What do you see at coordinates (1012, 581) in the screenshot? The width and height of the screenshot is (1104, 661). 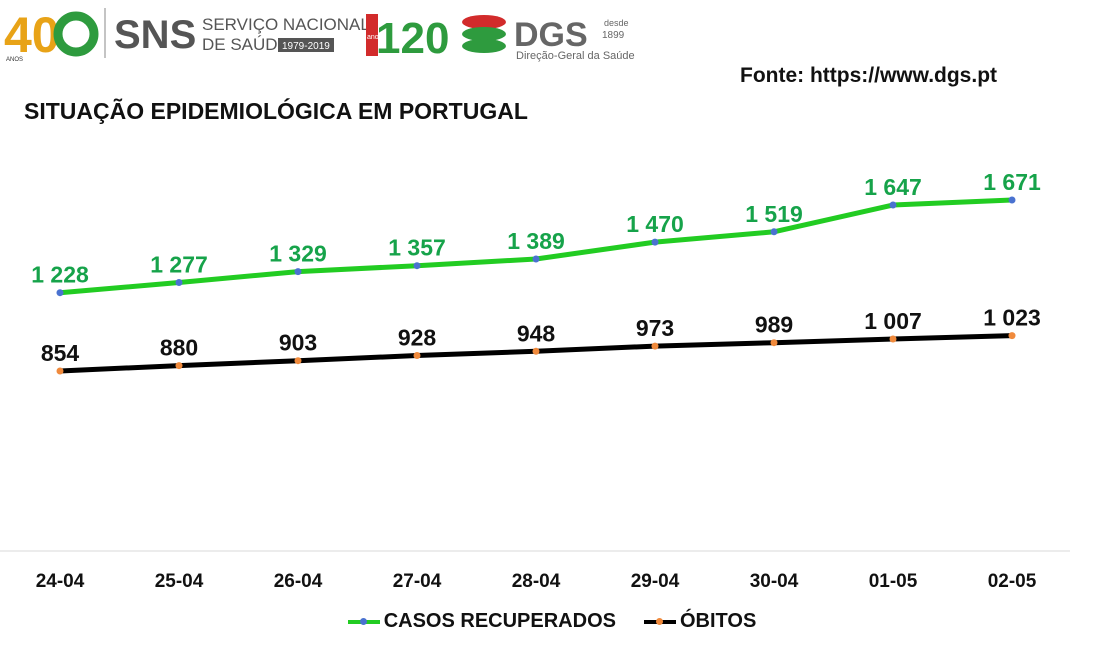 I see `x-tick-label: 02-05` at bounding box center [1012, 581].